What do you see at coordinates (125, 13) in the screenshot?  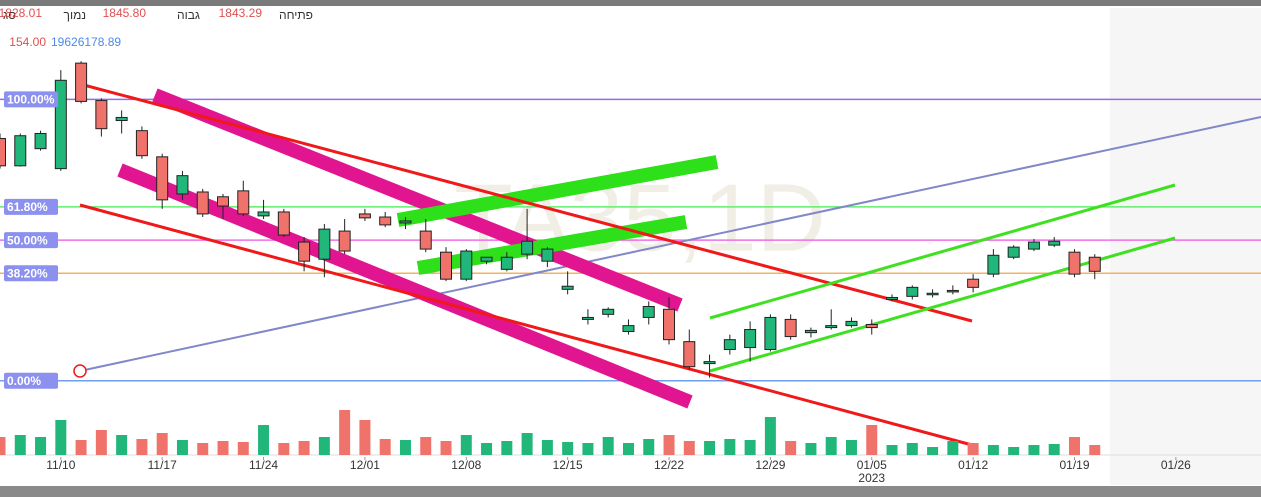 I see `header-value: 1845.80` at bounding box center [125, 13].